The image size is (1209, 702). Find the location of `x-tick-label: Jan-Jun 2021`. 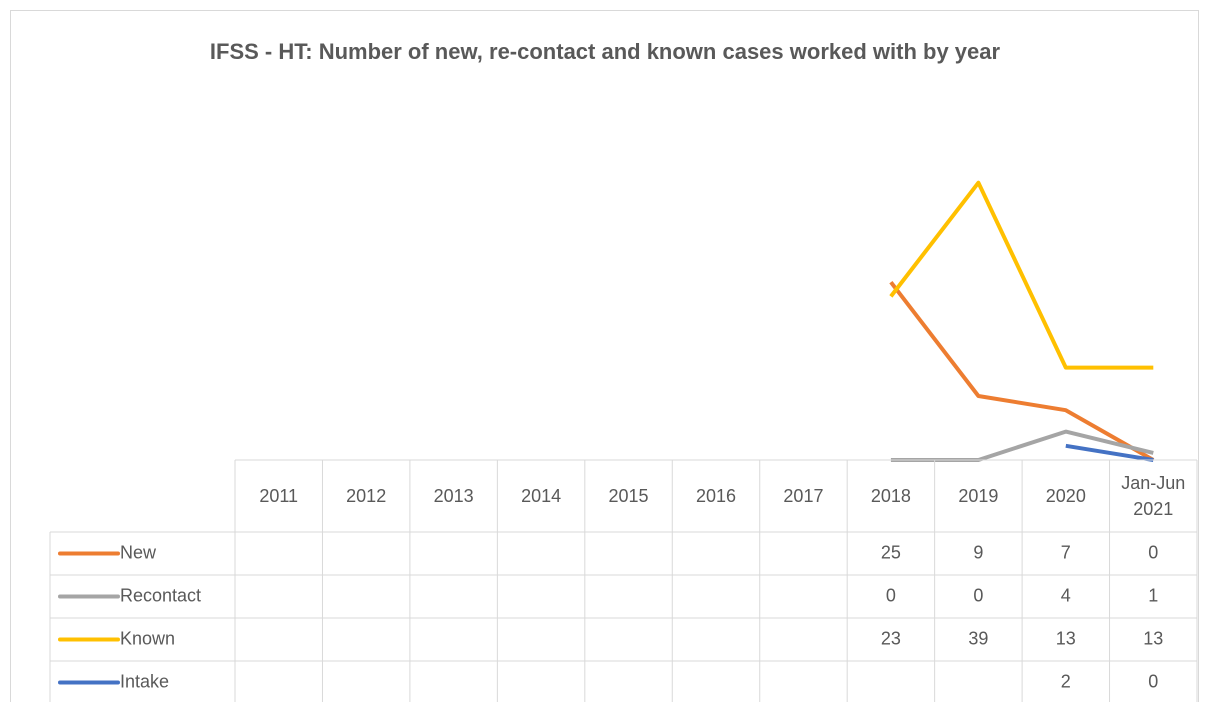

x-tick-label: Jan-Jun 2021 is located at coordinates (1153, 496).